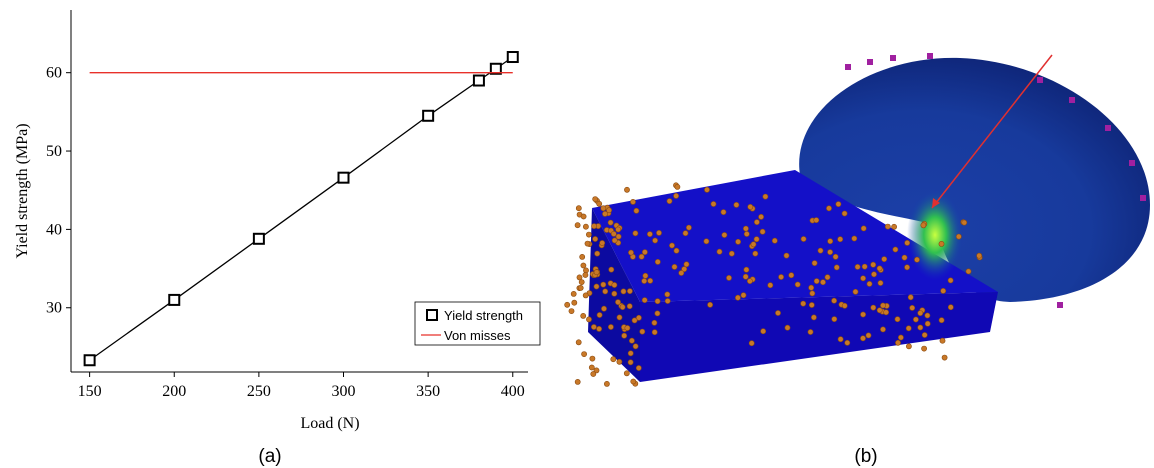 The width and height of the screenshot is (1154, 468). Describe the element at coordinates (865, 456) in the screenshot. I see `caption-b: (b)` at that location.